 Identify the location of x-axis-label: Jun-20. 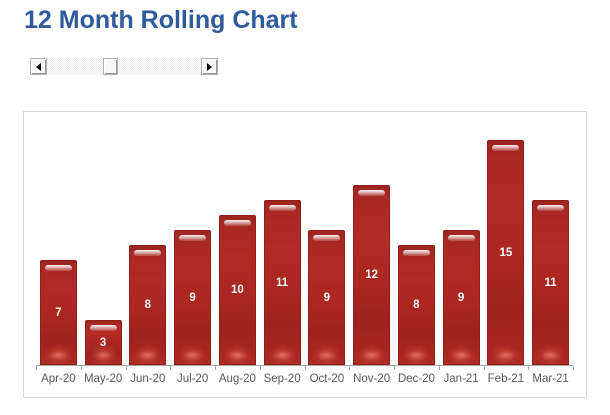
(148, 379).